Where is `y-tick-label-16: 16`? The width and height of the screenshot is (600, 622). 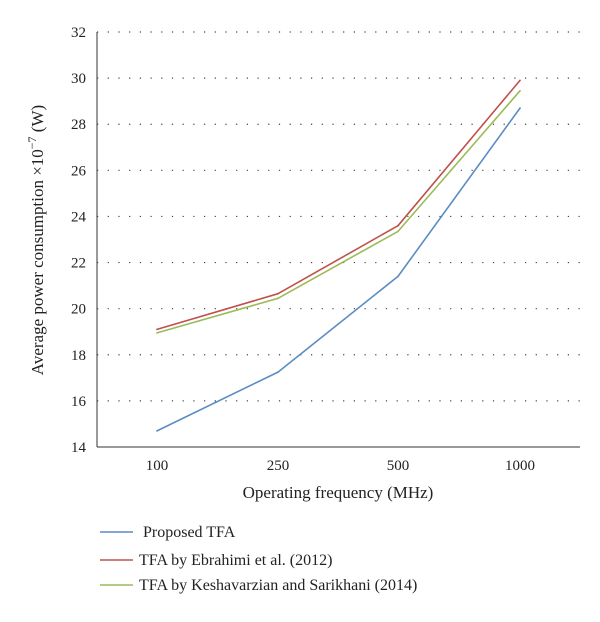 y-tick-label-16: 16 is located at coordinates (79, 402).